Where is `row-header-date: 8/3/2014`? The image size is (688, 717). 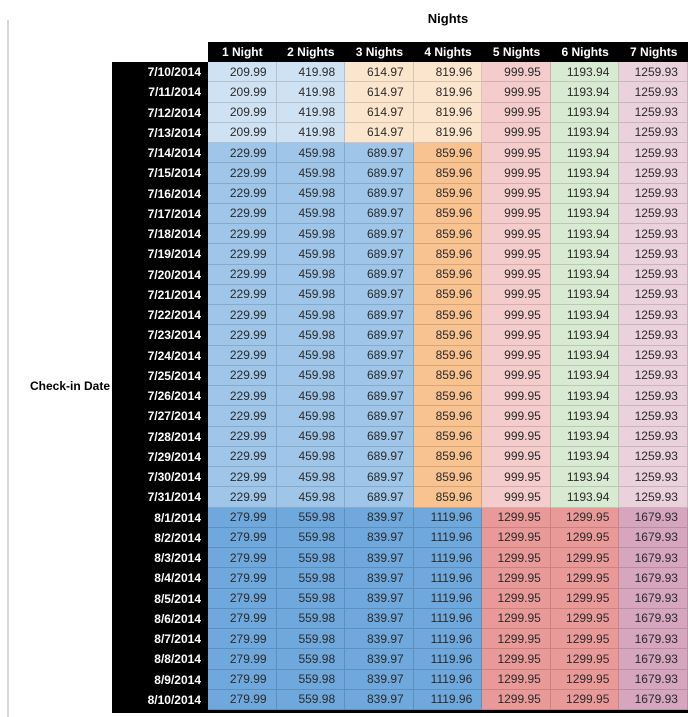 row-header-date: 8/3/2014 is located at coordinates (160, 558).